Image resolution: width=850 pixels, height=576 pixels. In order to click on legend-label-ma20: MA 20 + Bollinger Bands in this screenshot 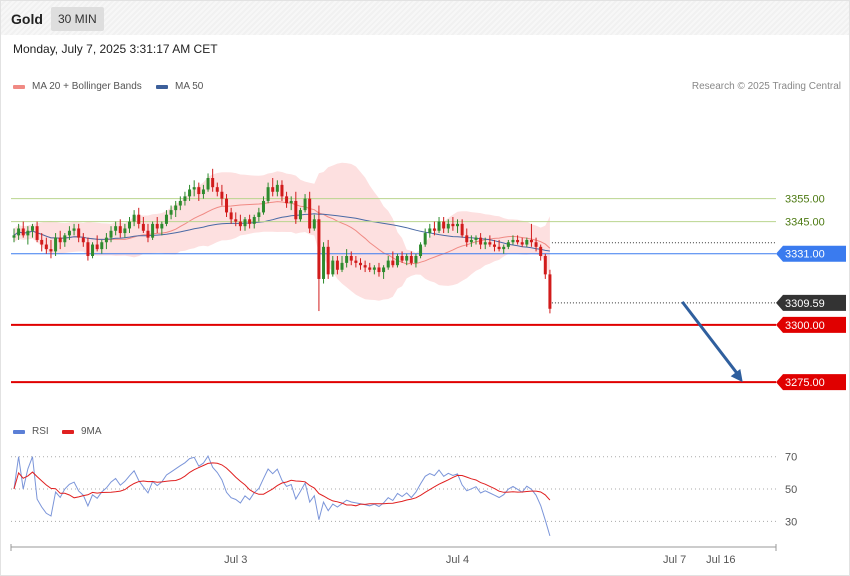, I will do `click(87, 86)`.